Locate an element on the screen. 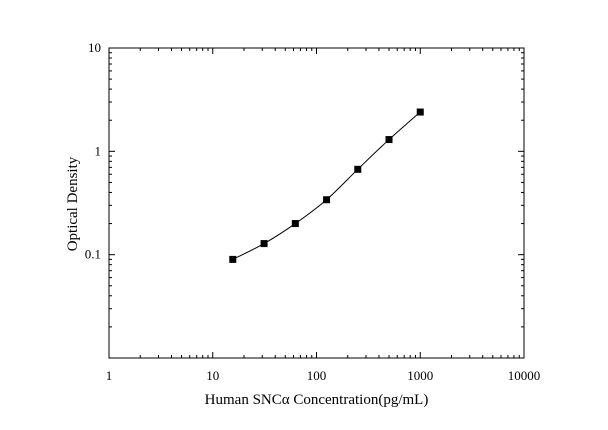  fit-curve-line is located at coordinates (326, 185).